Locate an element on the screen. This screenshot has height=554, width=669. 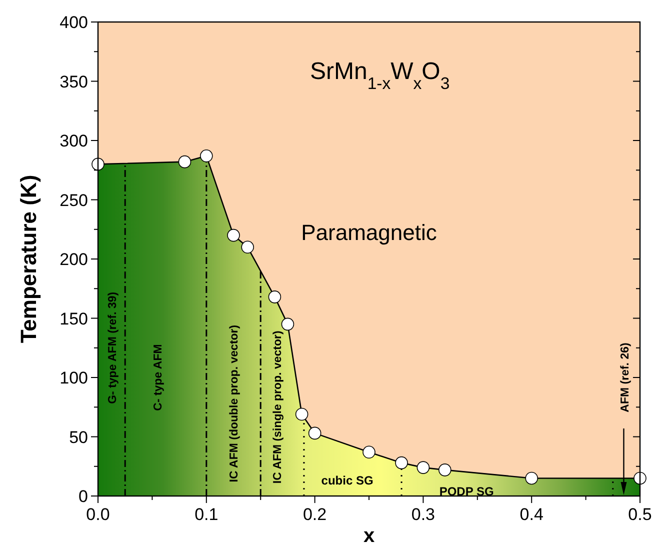
annotation: IC AFM (single prop. vector) is located at coordinates (278, 407).